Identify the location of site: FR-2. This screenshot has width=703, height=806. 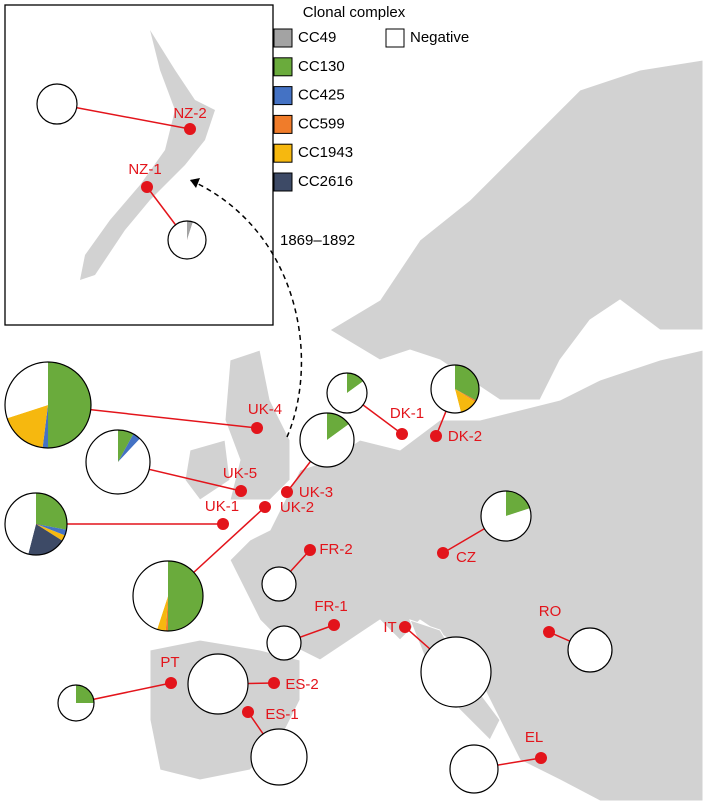
(307, 571).